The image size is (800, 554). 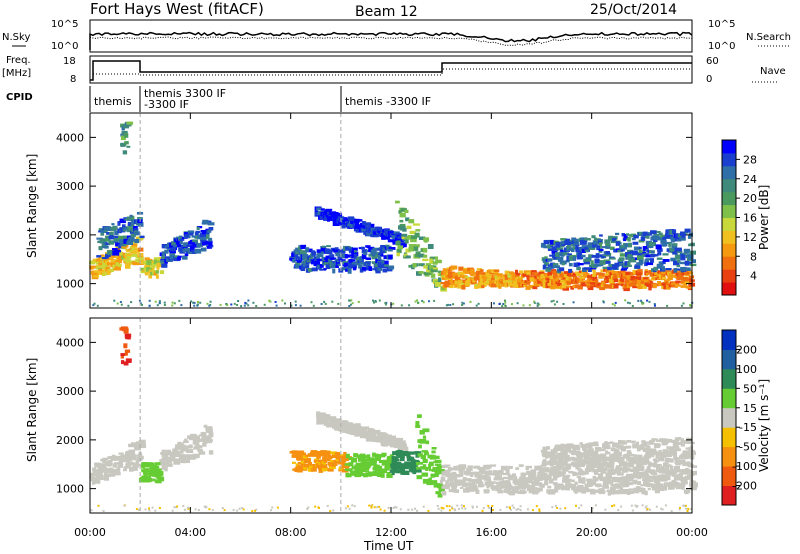 I want to click on noise-left-tick-top: 10^5, so click(x=64, y=24).